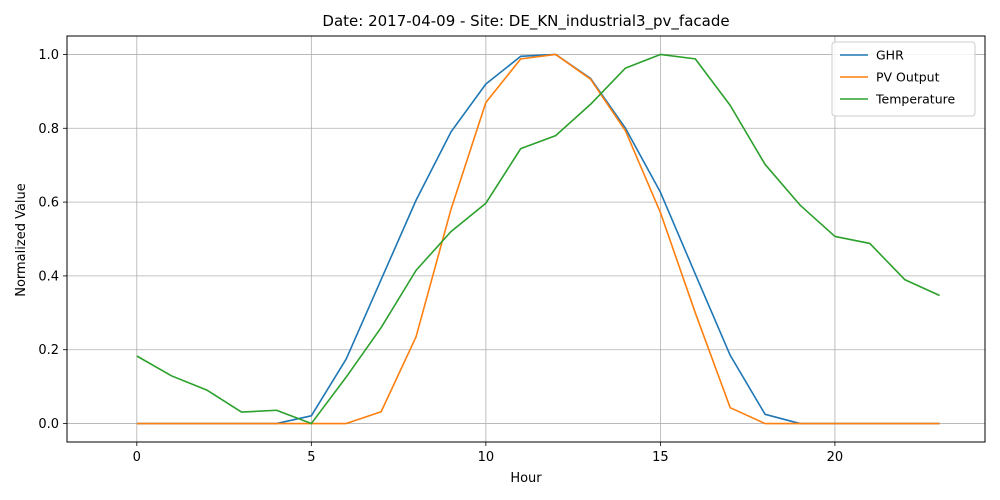 The width and height of the screenshot is (1000, 500). I want to click on legend-label-ghr: GHR, so click(890, 55).